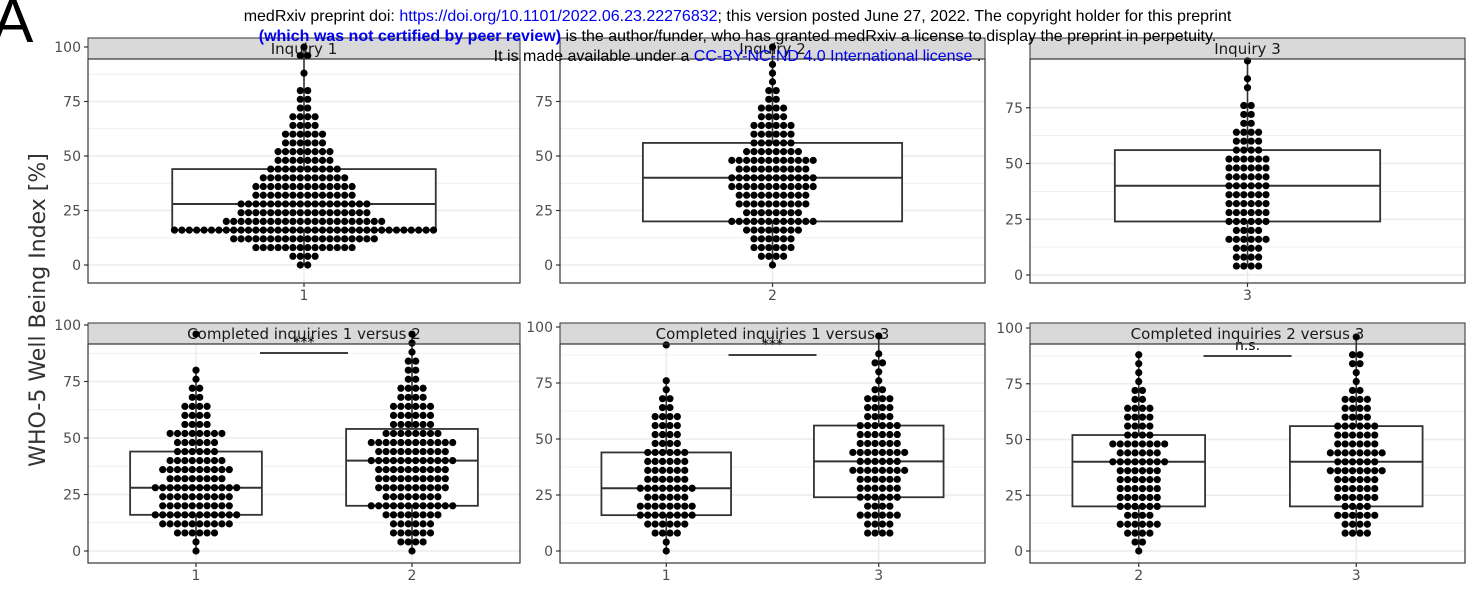  Describe the element at coordinates (833, 56) in the screenshot. I see `license-link: CC-BY-NC-ND 4.0 International license` at that location.